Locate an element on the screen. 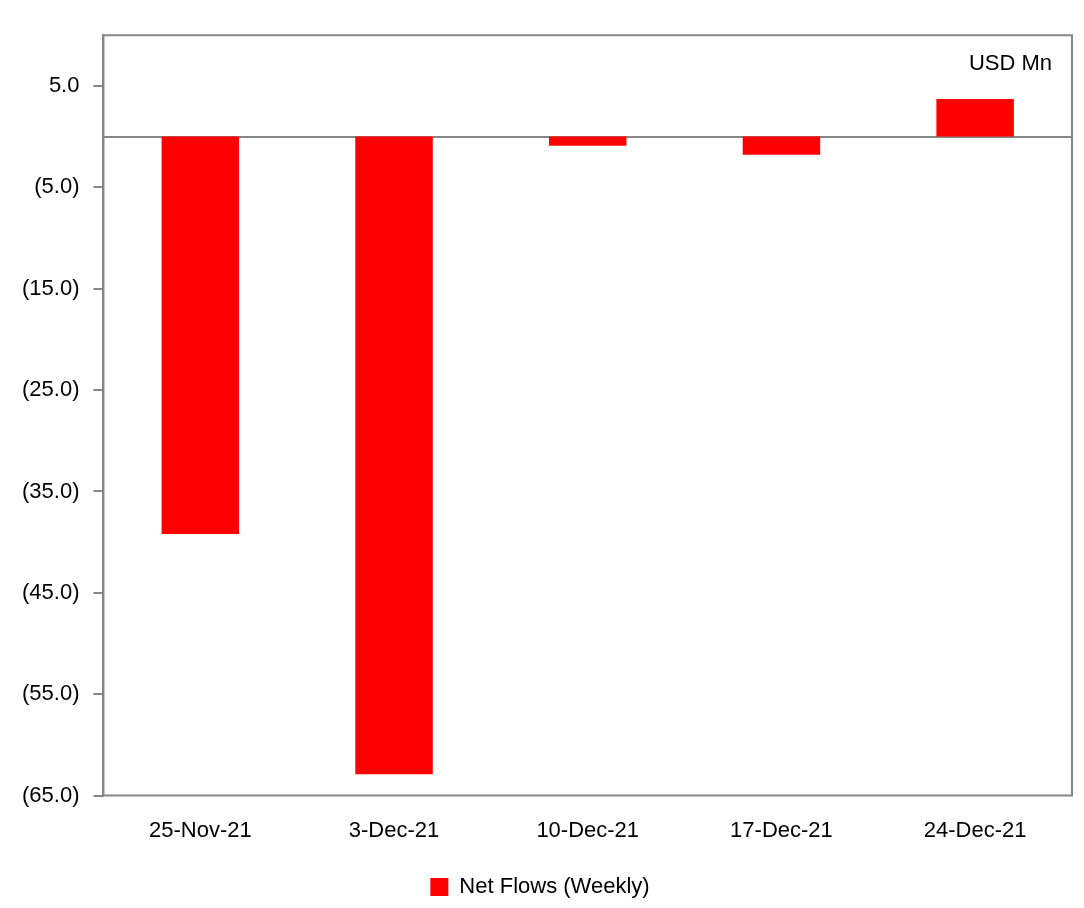  y-tick-label: (15.0) is located at coordinates (50, 287).